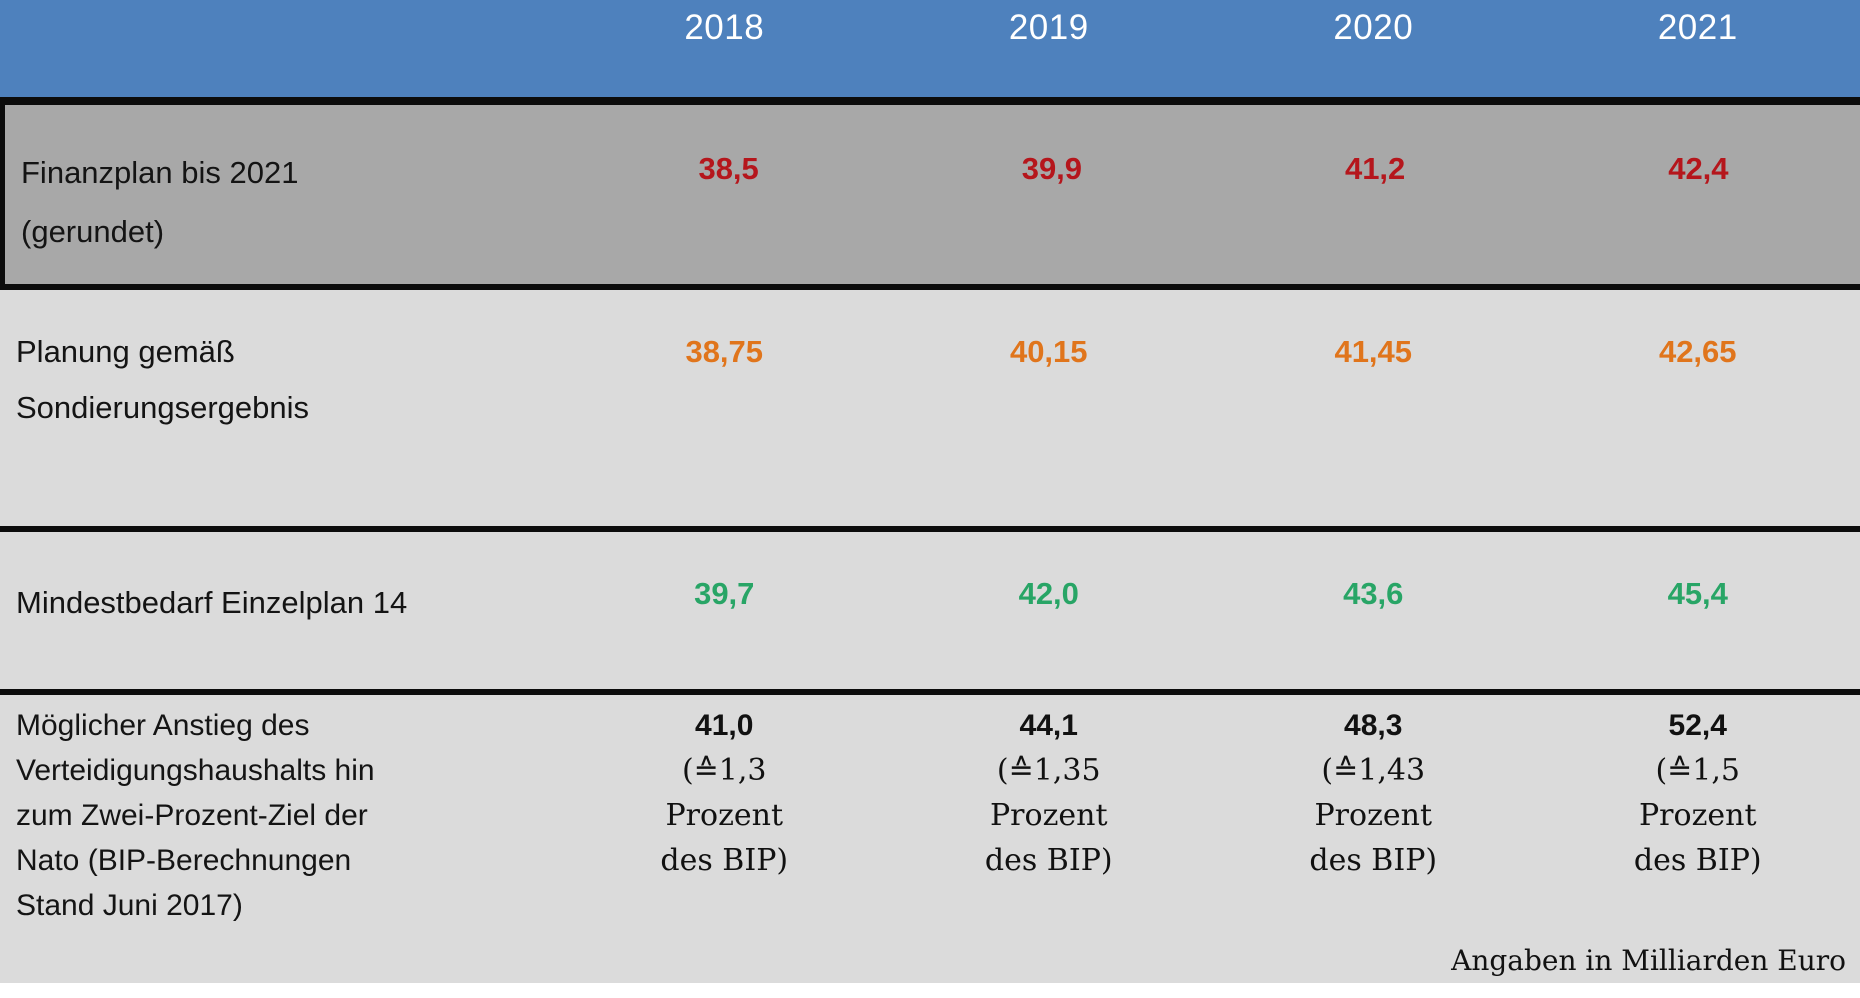 The image size is (1860, 998). Describe the element at coordinates (1697, 815) in the screenshot. I see `gdp-share-note: (≙1,5 Prozent des BIP)` at that location.